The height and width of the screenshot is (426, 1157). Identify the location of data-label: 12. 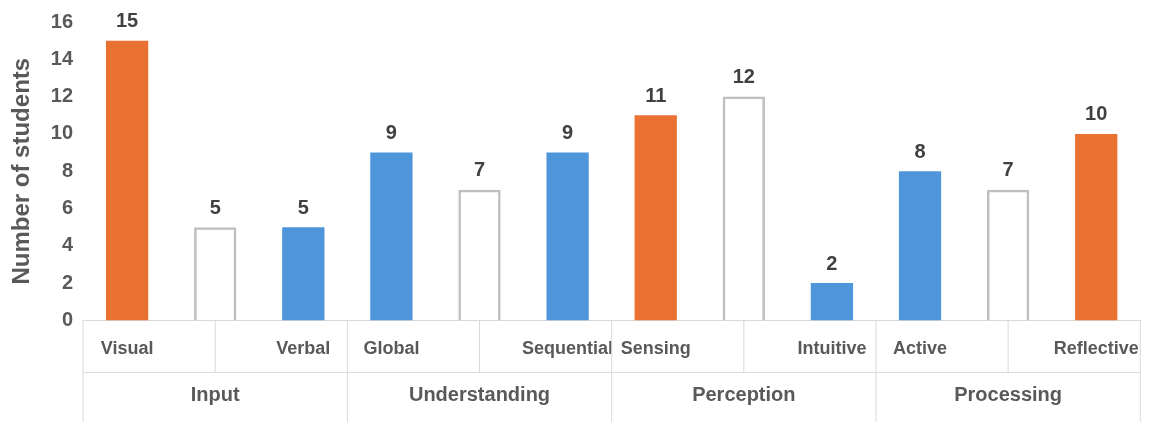
(743, 76).